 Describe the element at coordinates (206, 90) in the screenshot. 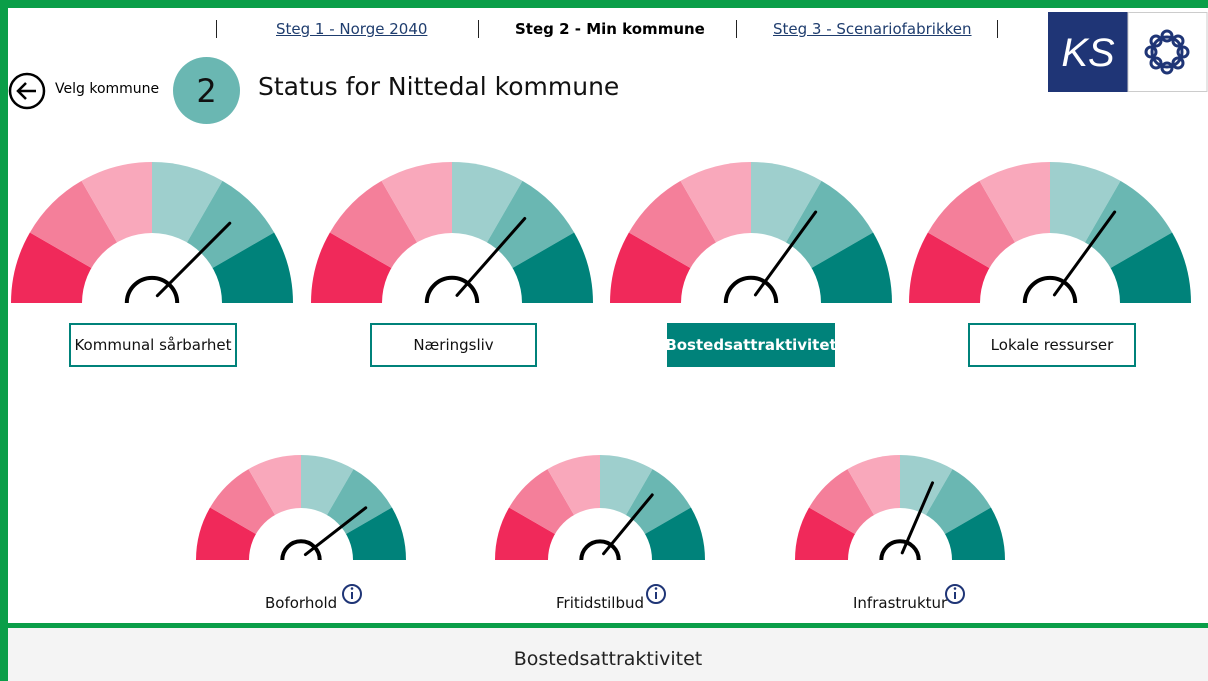

I see `step-badge: 2` at that location.